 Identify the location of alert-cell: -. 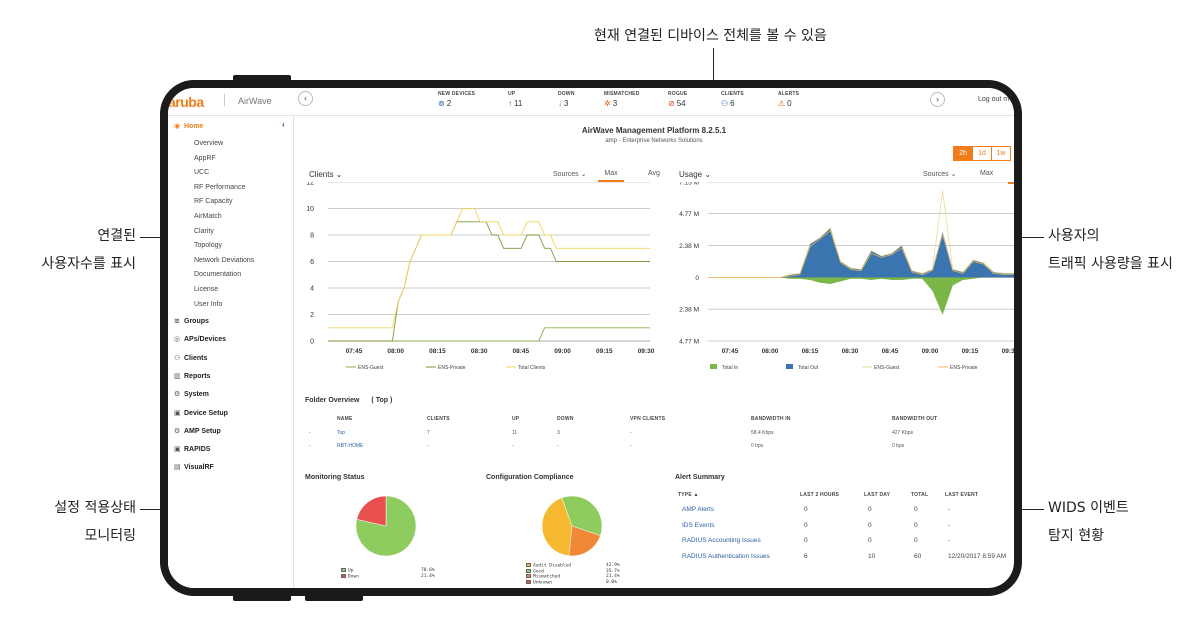
(949, 540).